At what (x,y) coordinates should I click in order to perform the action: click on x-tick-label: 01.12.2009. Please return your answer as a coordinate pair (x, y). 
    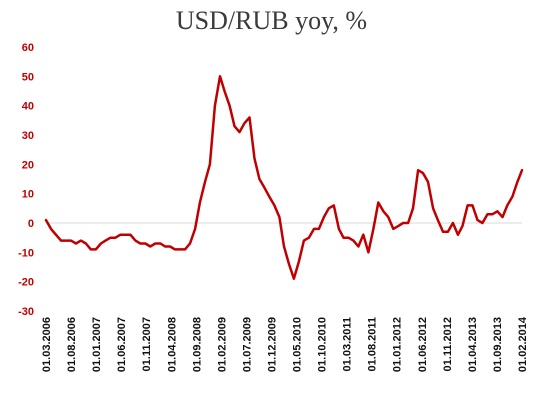
    Looking at the image, I should click on (272, 344).